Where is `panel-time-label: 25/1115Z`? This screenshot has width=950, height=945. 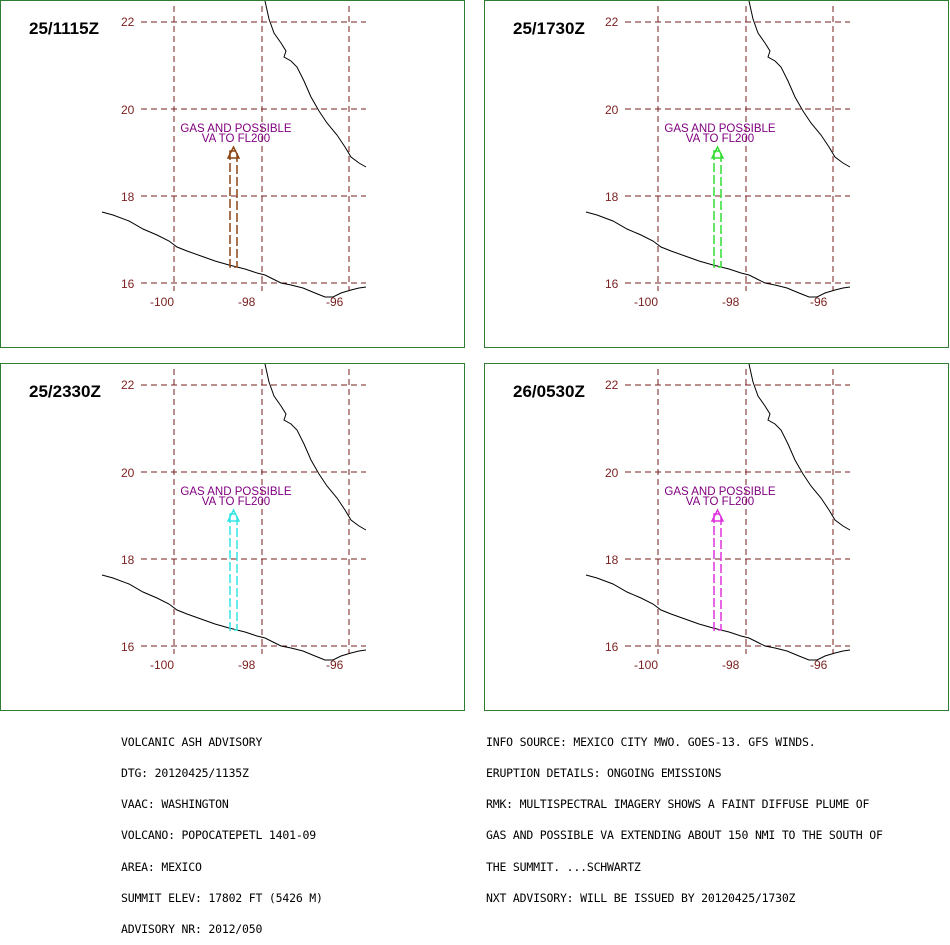
panel-time-label: 25/1115Z is located at coordinates (64, 28).